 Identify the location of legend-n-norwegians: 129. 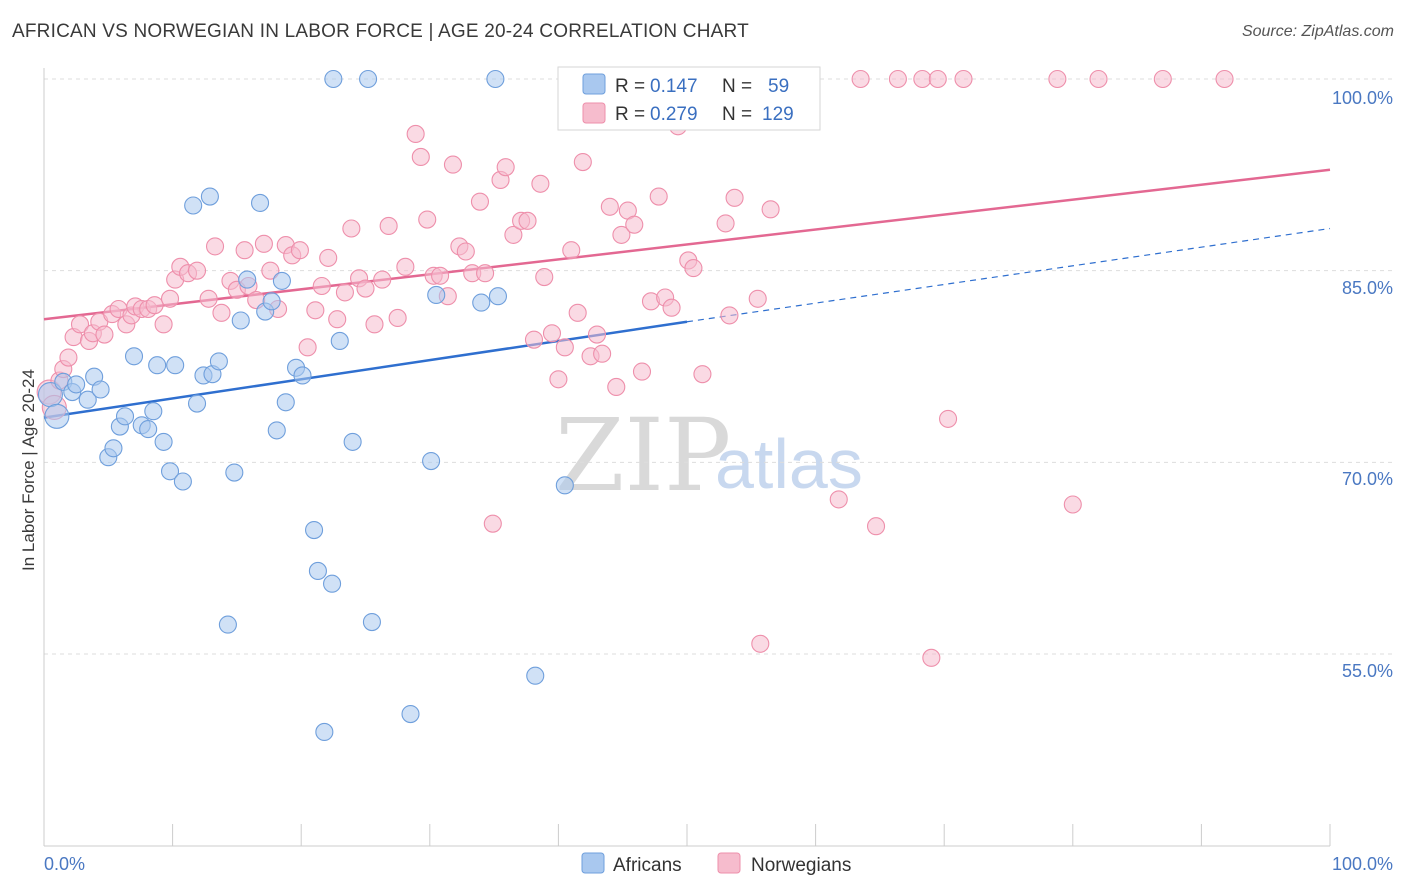
(778, 114).